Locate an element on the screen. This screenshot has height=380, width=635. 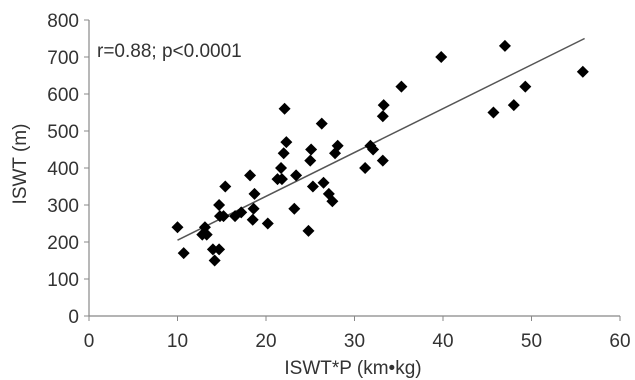
x-tick-label: 10 is located at coordinates (177, 341).